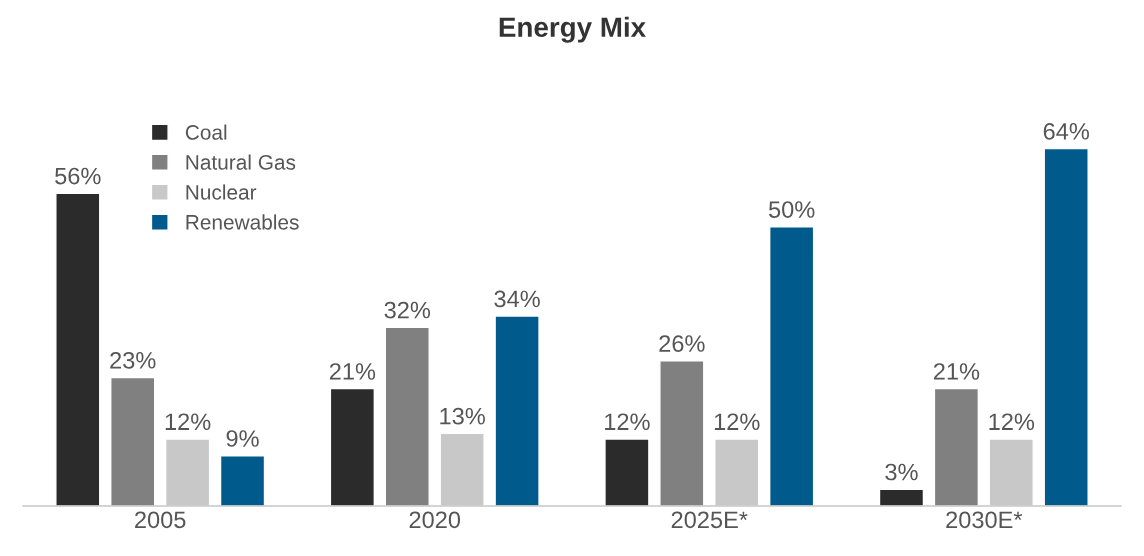 The image size is (1144, 556). What do you see at coordinates (901, 472) in the screenshot?
I see `data-label: 3%` at bounding box center [901, 472].